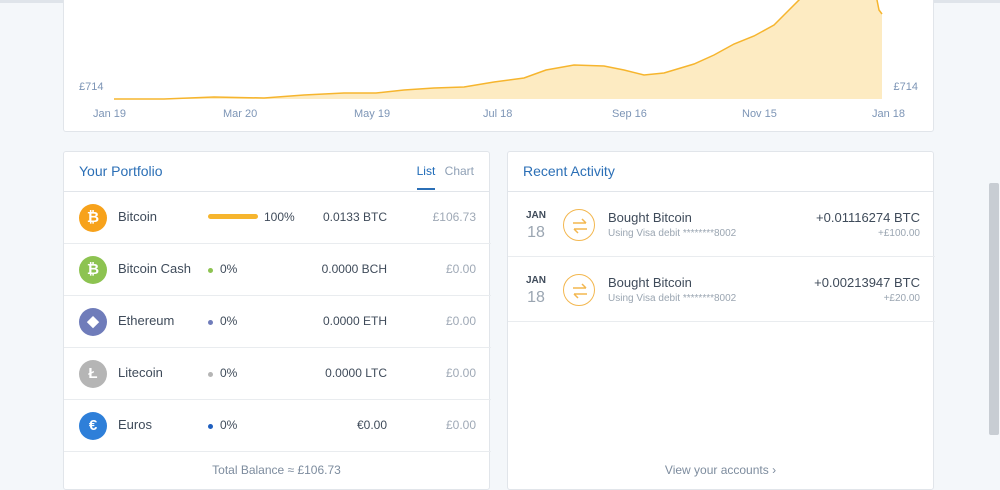 The image size is (1000, 490). I want to click on portfolio-tabs: List Chart, so click(442, 171).